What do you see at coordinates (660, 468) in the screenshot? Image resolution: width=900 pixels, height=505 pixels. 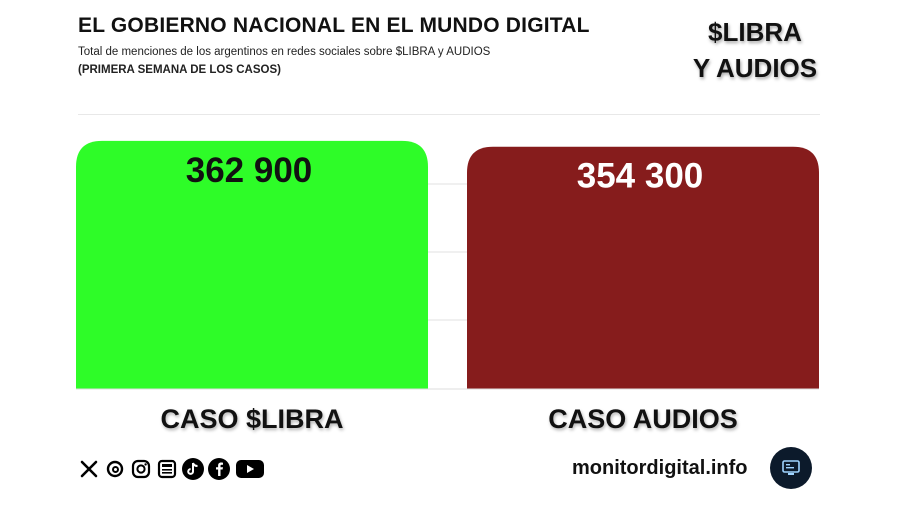 I see `site-name: monitordigital.info` at bounding box center [660, 468].